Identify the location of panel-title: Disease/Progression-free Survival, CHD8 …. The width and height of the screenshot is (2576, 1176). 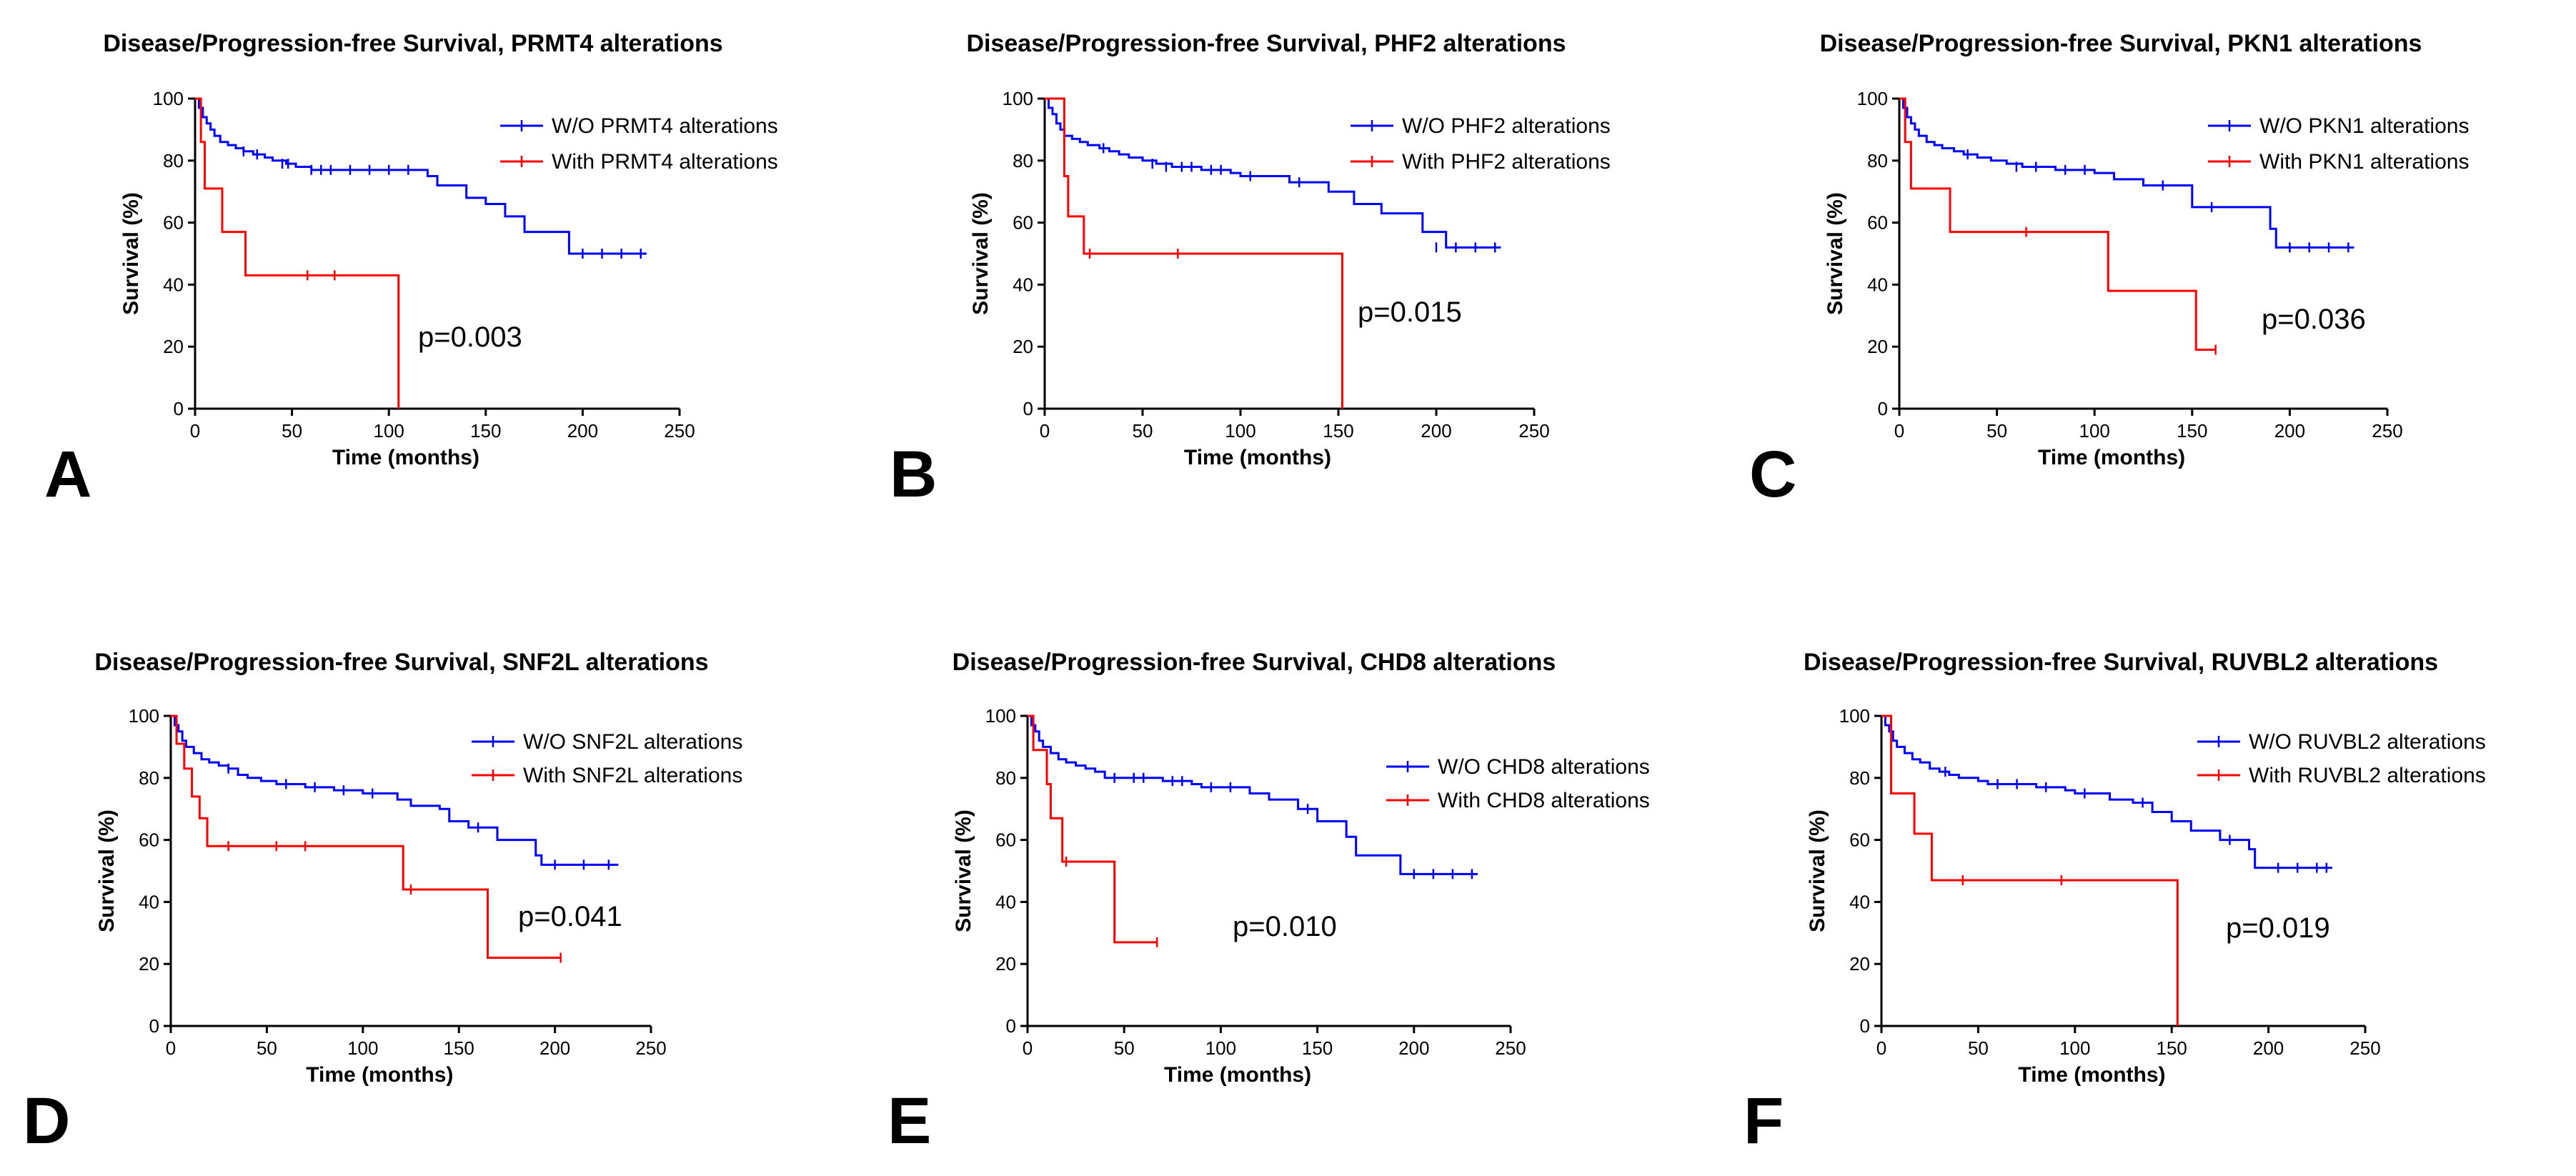
(1254, 662).